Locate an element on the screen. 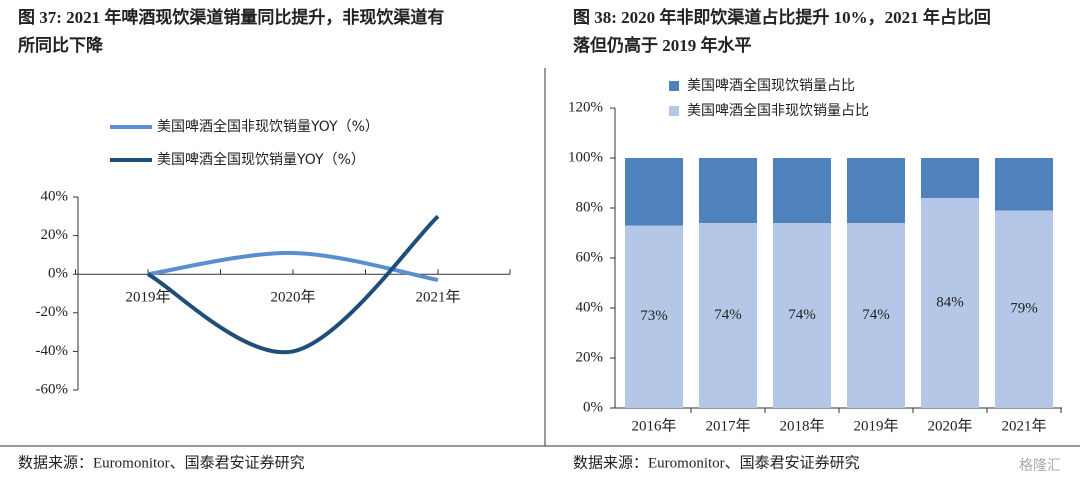  value-label: 79% is located at coordinates (1024, 309).